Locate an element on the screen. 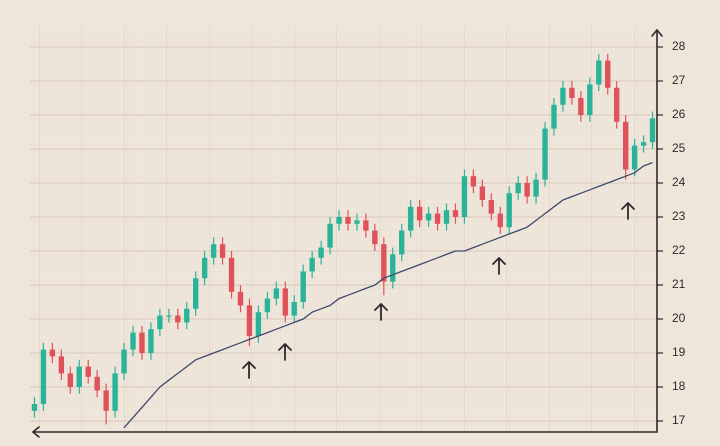 This screenshot has width=720, height=446. y-tick-label: 17 is located at coordinates (679, 420).